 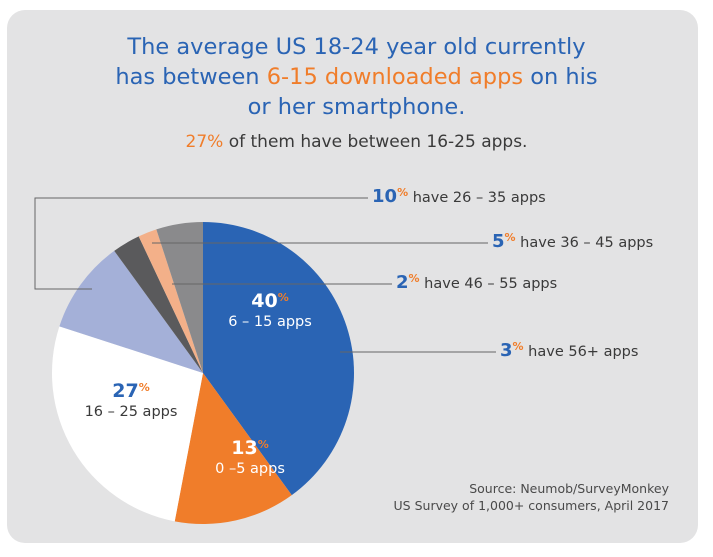 What do you see at coordinates (125, 391) in the screenshot?
I see `slice-number: 27` at bounding box center [125, 391].